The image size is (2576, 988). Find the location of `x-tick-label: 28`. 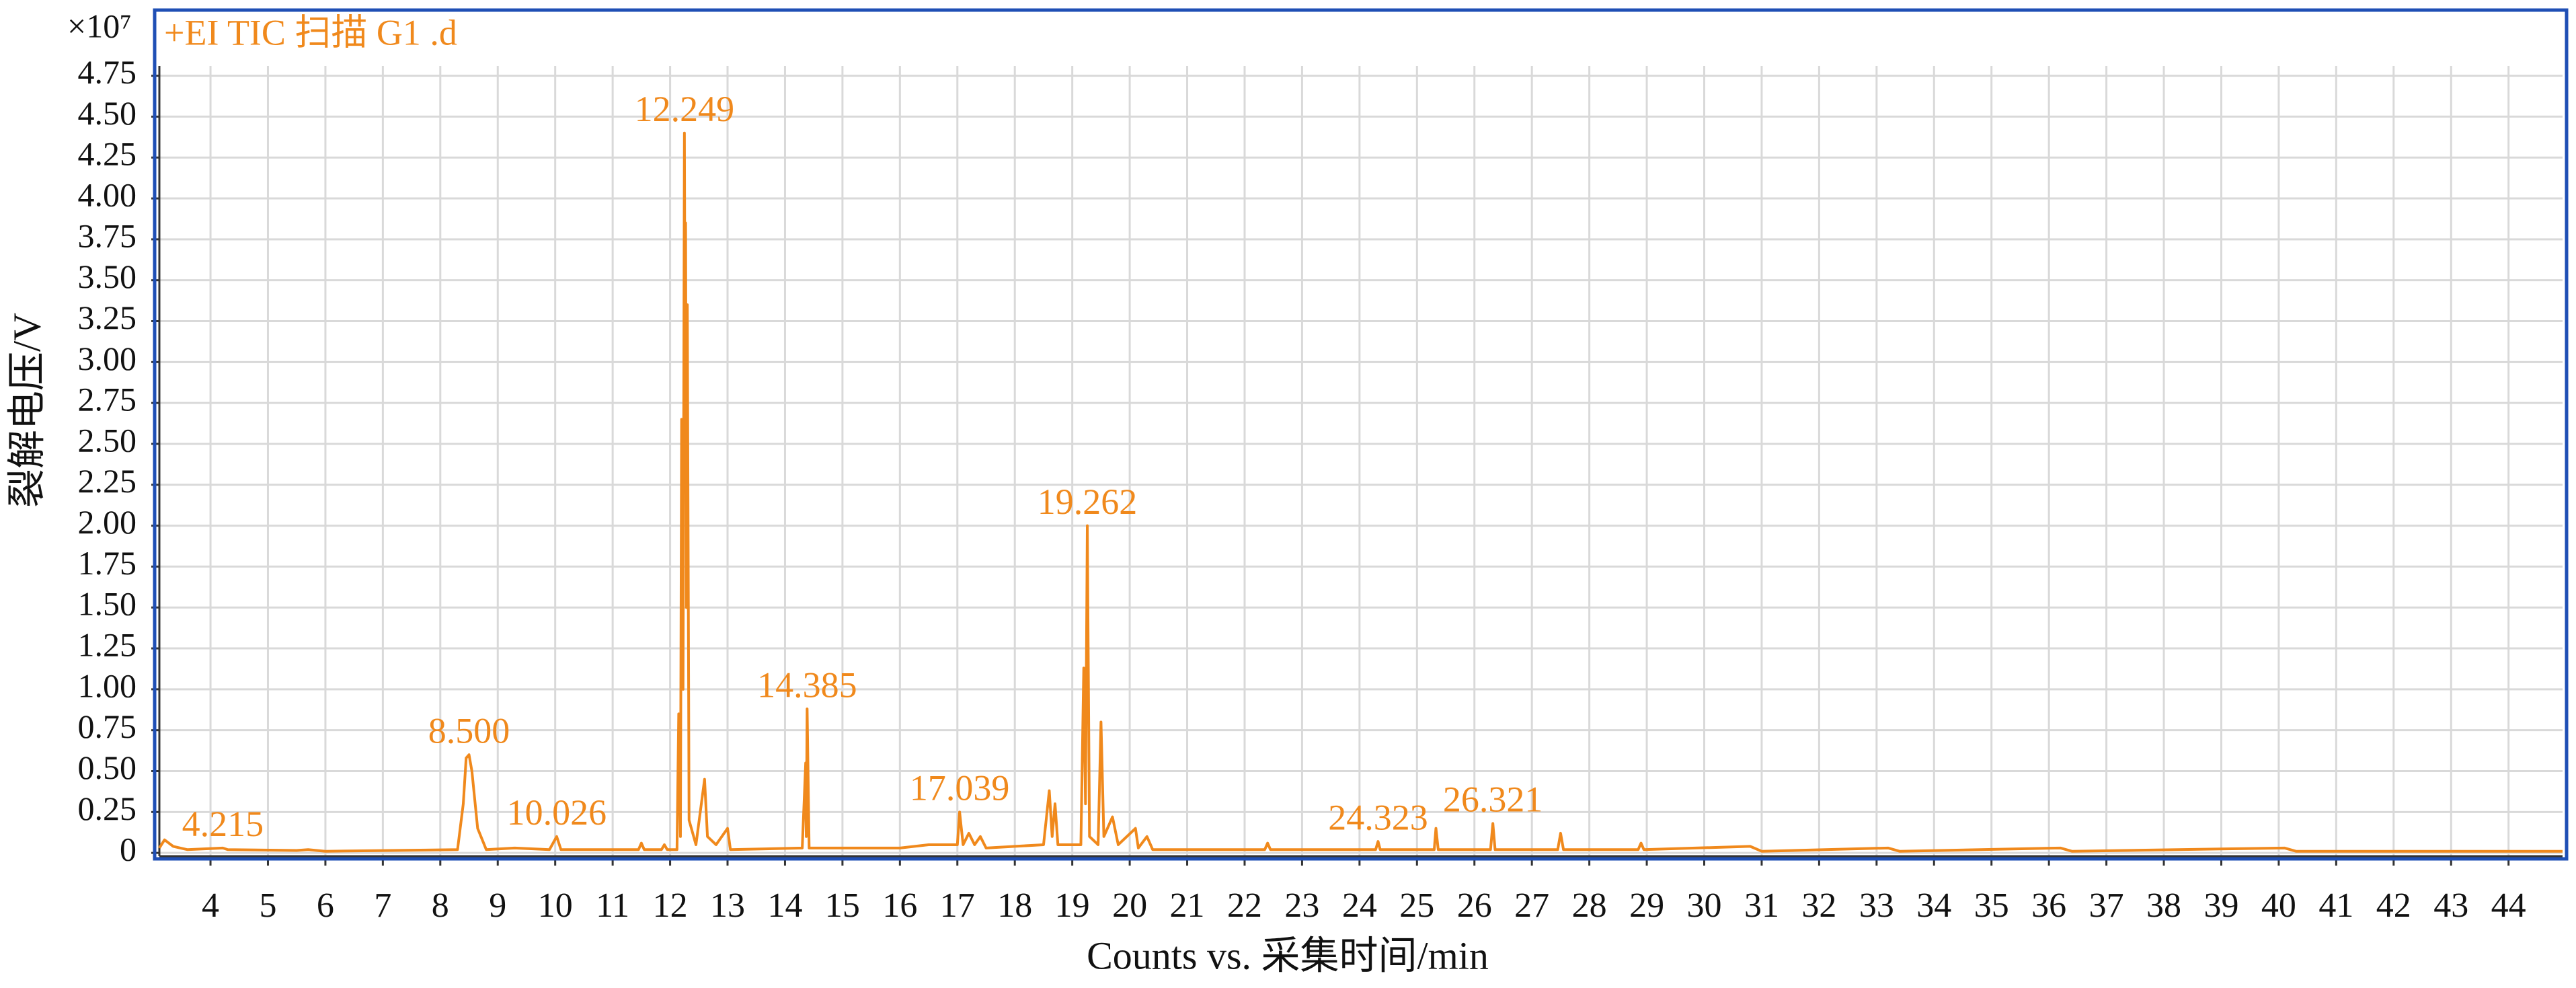

x-tick-label: 28 is located at coordinates (1590, 906).